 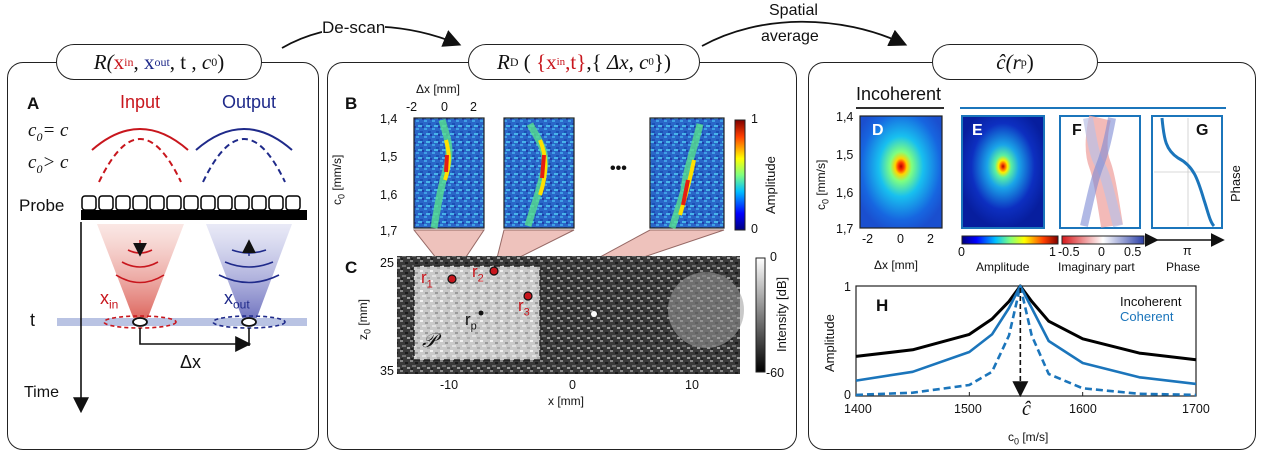 What do you see at coordinates (572, 385) in the screenshot?
I see `c-x-tick-2: 0` at bounding box center [572, 385].